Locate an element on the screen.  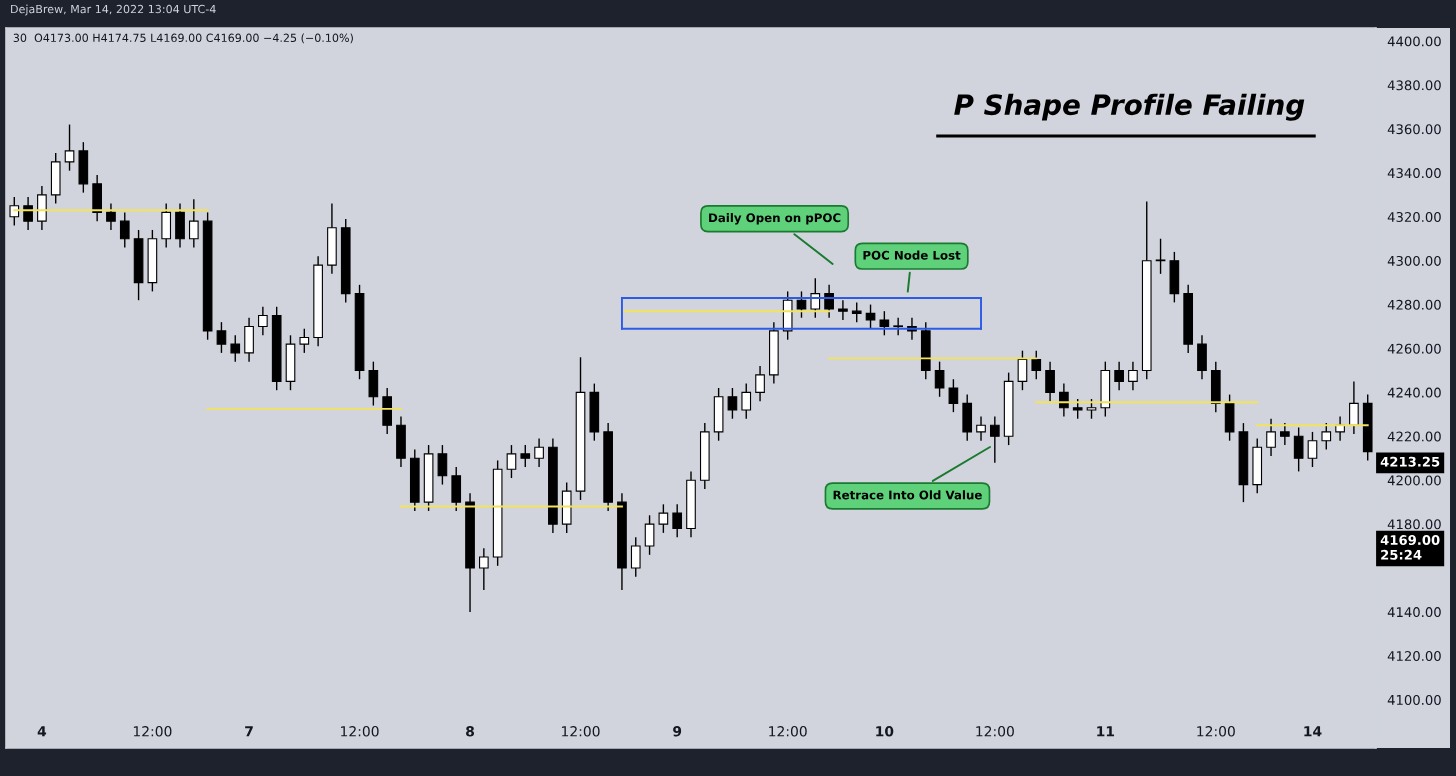
x-tick-label: 7 is located at coordinates (249, 731).